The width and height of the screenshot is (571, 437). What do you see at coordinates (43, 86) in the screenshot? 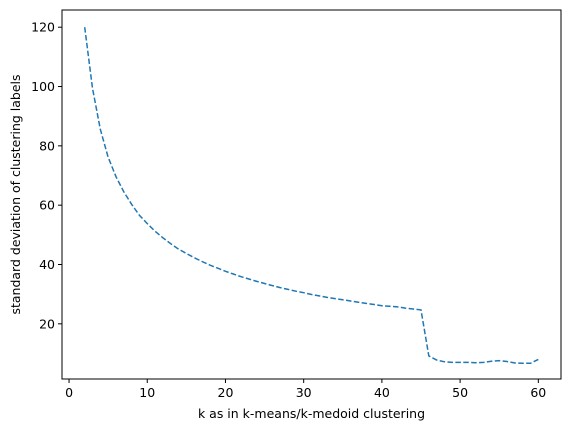
I see `y-tick-label: 100` at bounding box center [43, 86].